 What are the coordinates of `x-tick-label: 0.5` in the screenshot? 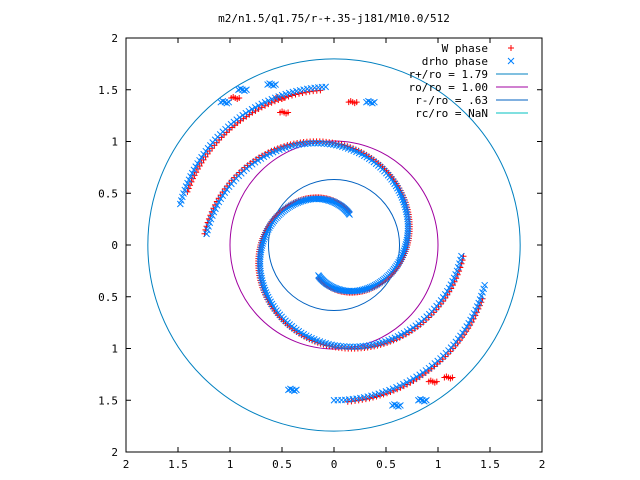 It's located at (386, 464).